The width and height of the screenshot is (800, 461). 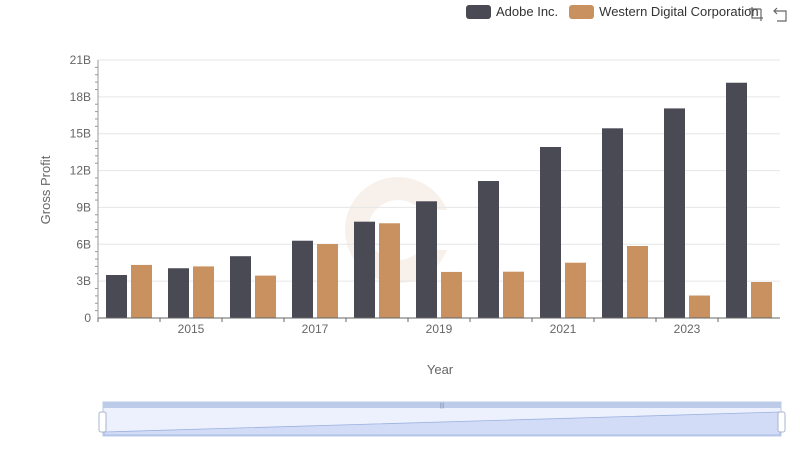 I want to click on zoom-icon, so click(x=756, y=14).